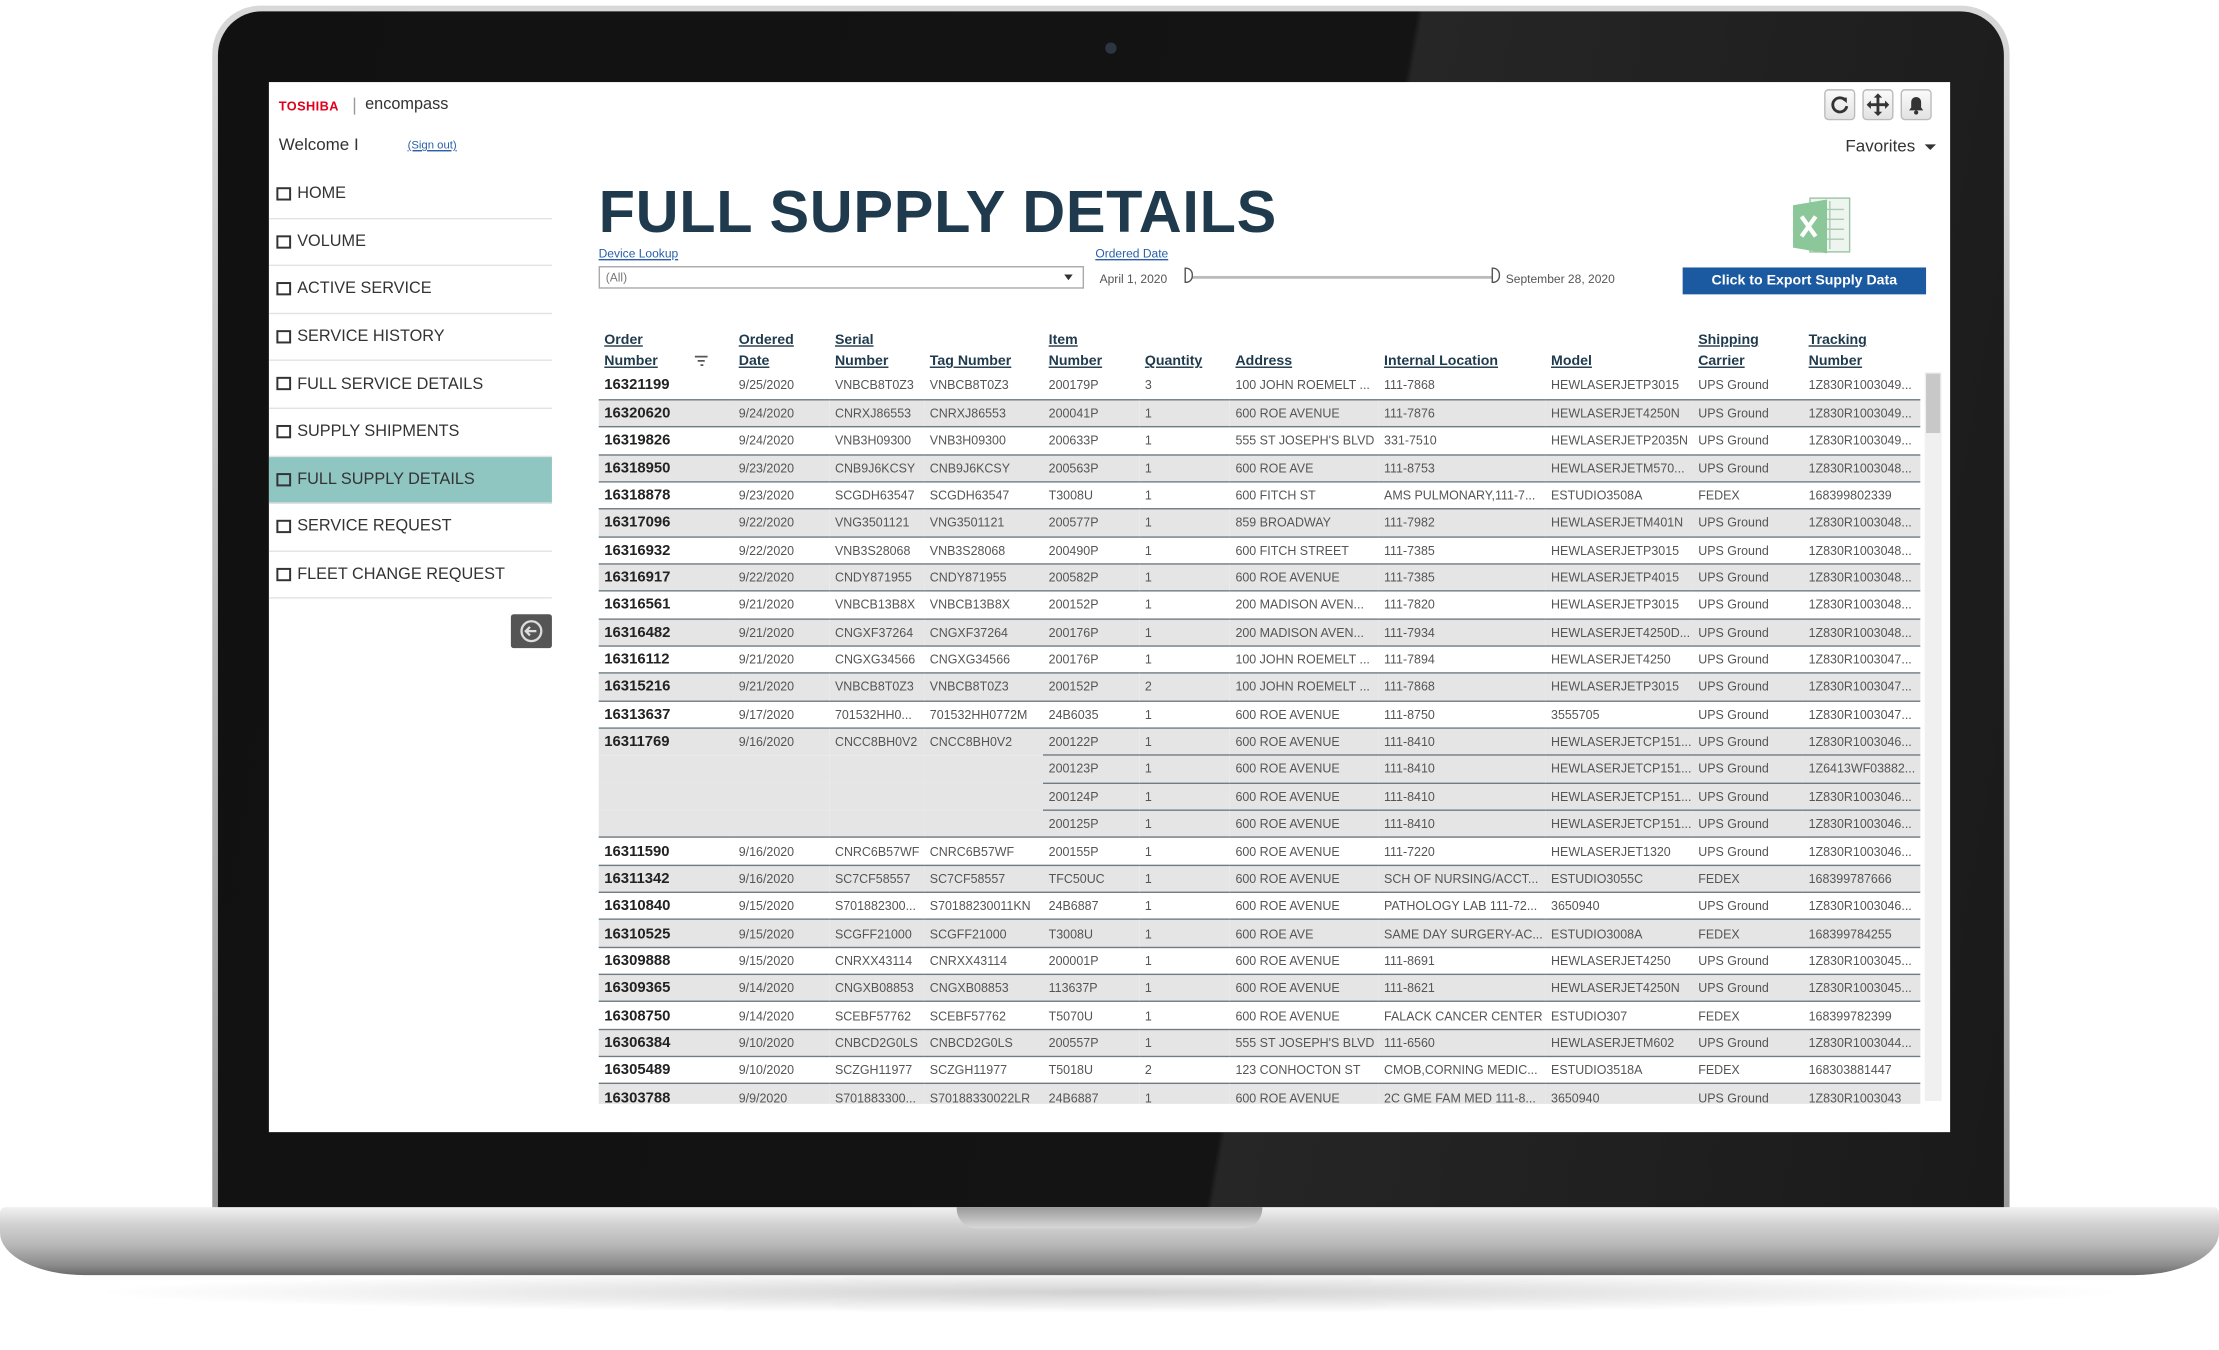 The height and width of the screenshot is (1350, 2219). What do you see at coordinates (1184, 351) in the screenshot?
I see `column-header: Quantity` at bounding box center [1184, 351].